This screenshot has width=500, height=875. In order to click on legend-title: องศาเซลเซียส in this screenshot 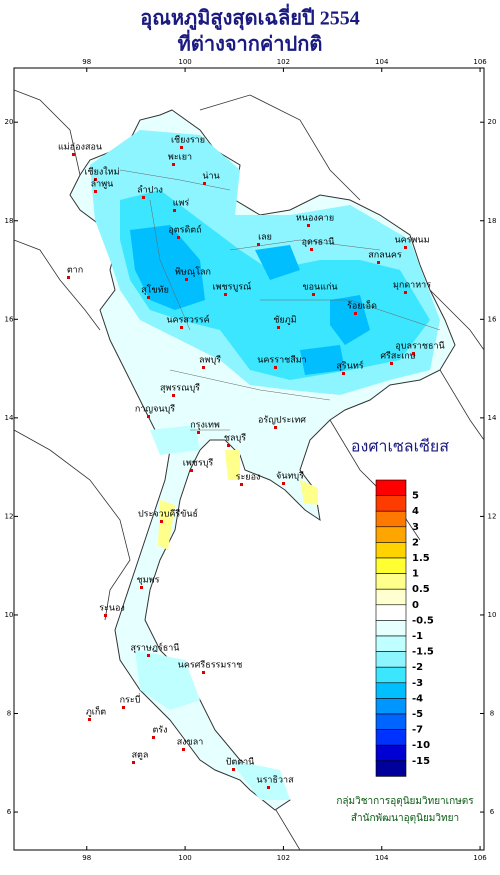, I will do `click(400, 447)`.